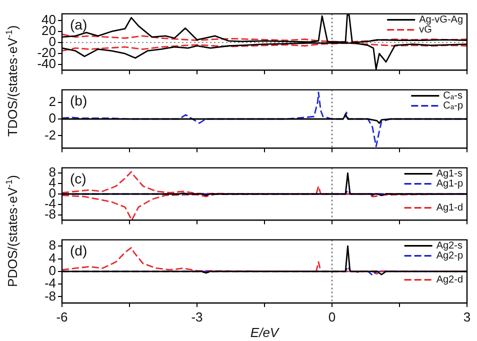  What do you see at coordinates (78, 178) in the screenshot?
I see `annotation: (c)` at bounding box center [78, 178].